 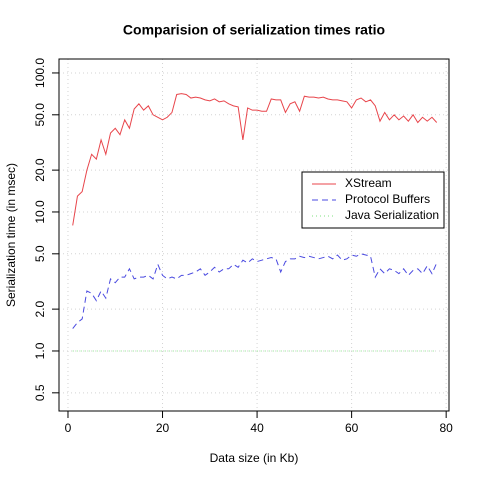 I want to click on chart-title: Comparision of serialization times ratio, so click(x=254, y=30).